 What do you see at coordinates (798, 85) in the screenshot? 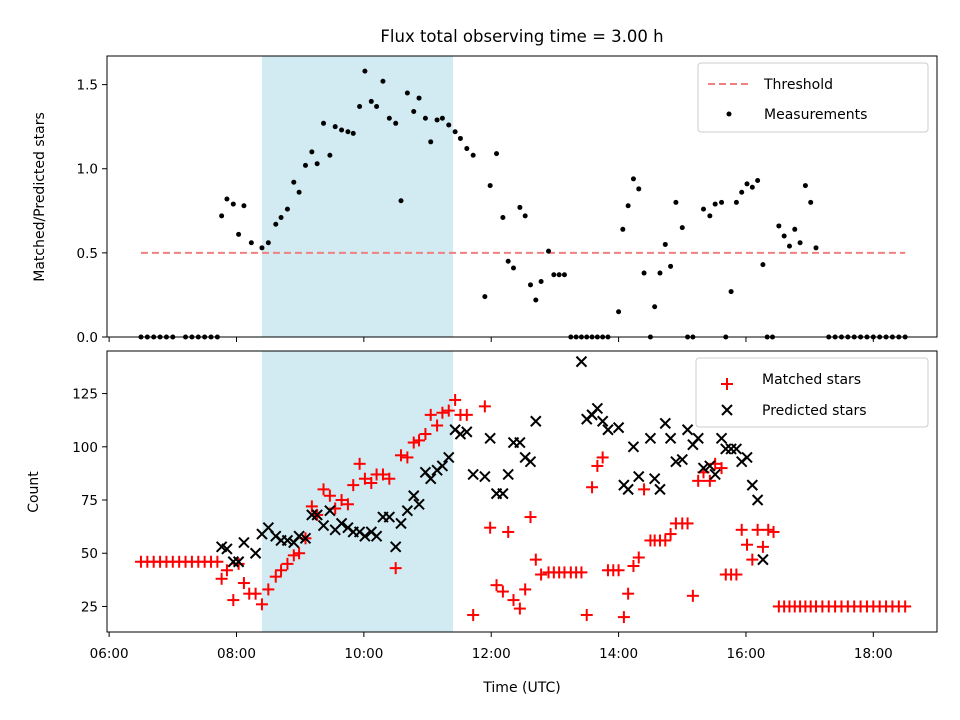
I see `threshold-legend-label: Threshold` at bounding box center [798, 85].